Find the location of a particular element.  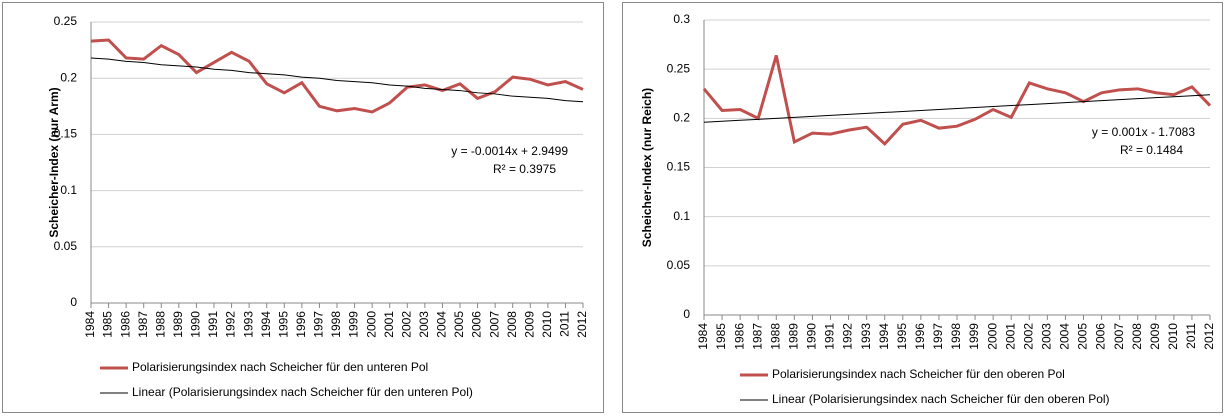

trend-annotation: y = 0.001x - 1.7083 is located at coordinates (1143, 132).